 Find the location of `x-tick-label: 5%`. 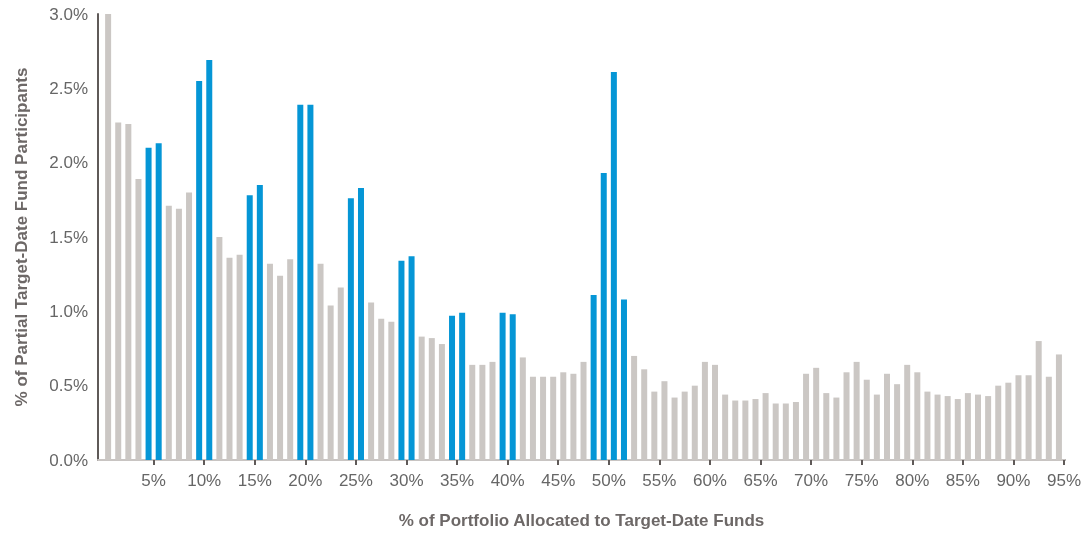

x-tick-label: 5% is located at coordinates (153, 480).